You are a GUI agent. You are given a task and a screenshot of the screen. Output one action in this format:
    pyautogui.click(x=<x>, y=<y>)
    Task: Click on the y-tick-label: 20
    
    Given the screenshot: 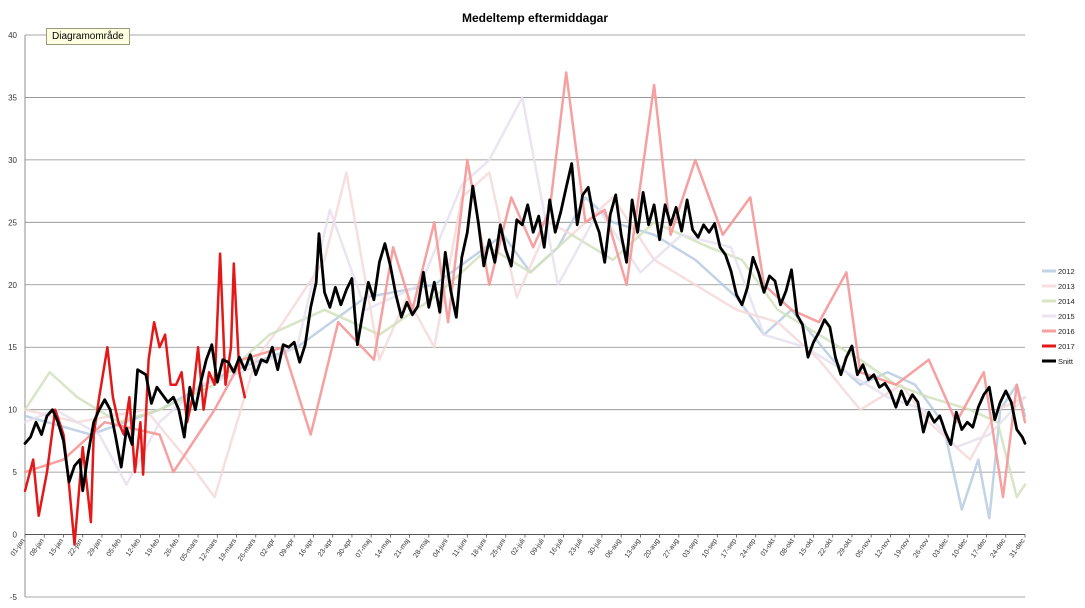 What is the action you would take?
    pyautogui.click(x=12, y=285)
    